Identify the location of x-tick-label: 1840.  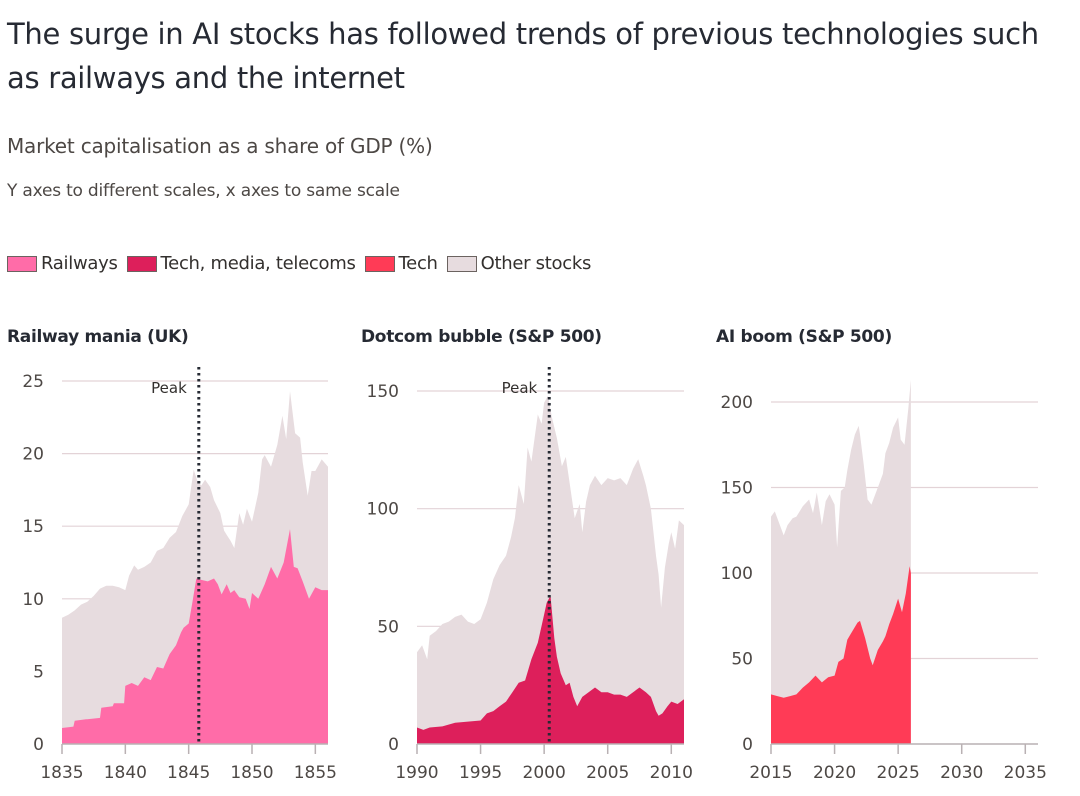
(125, 773).